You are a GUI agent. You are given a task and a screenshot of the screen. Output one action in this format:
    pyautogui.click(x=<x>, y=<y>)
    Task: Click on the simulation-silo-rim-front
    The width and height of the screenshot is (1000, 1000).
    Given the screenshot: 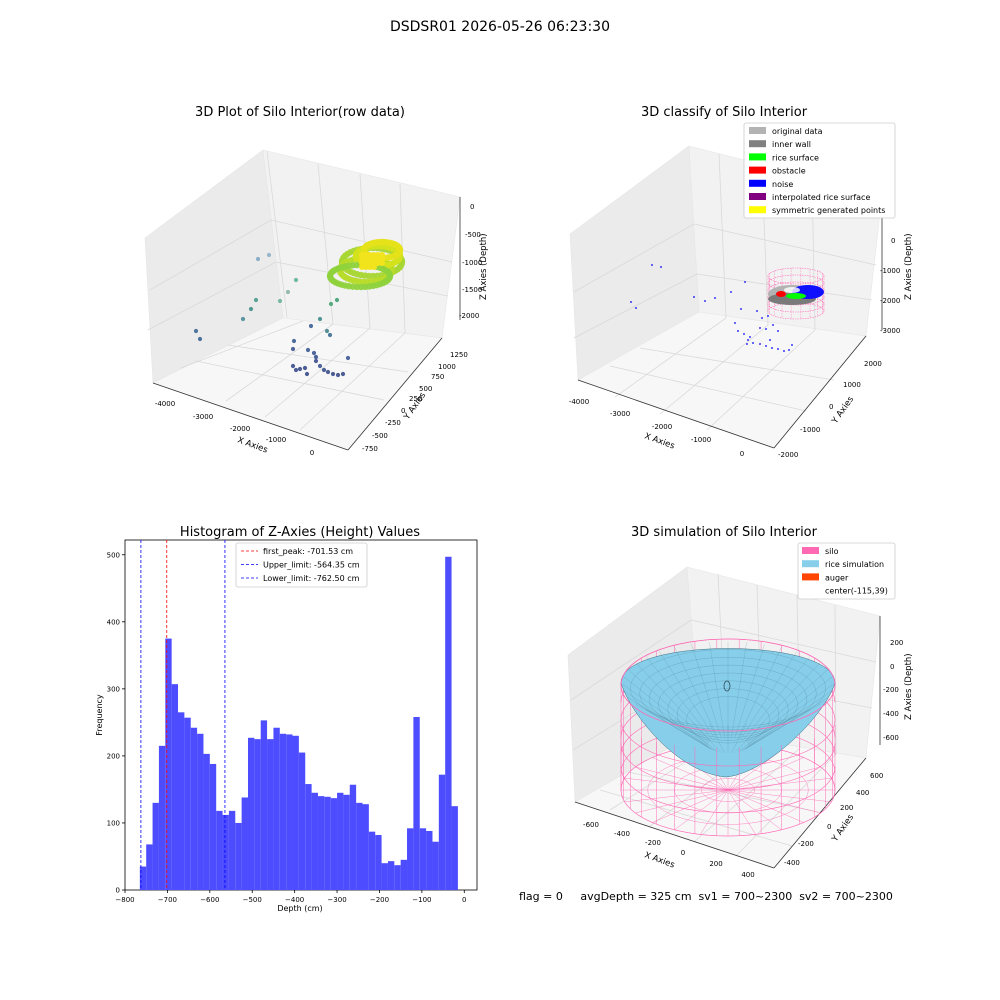 What is the action you would take?
    pyautogui.click(x=728, y=708)
    